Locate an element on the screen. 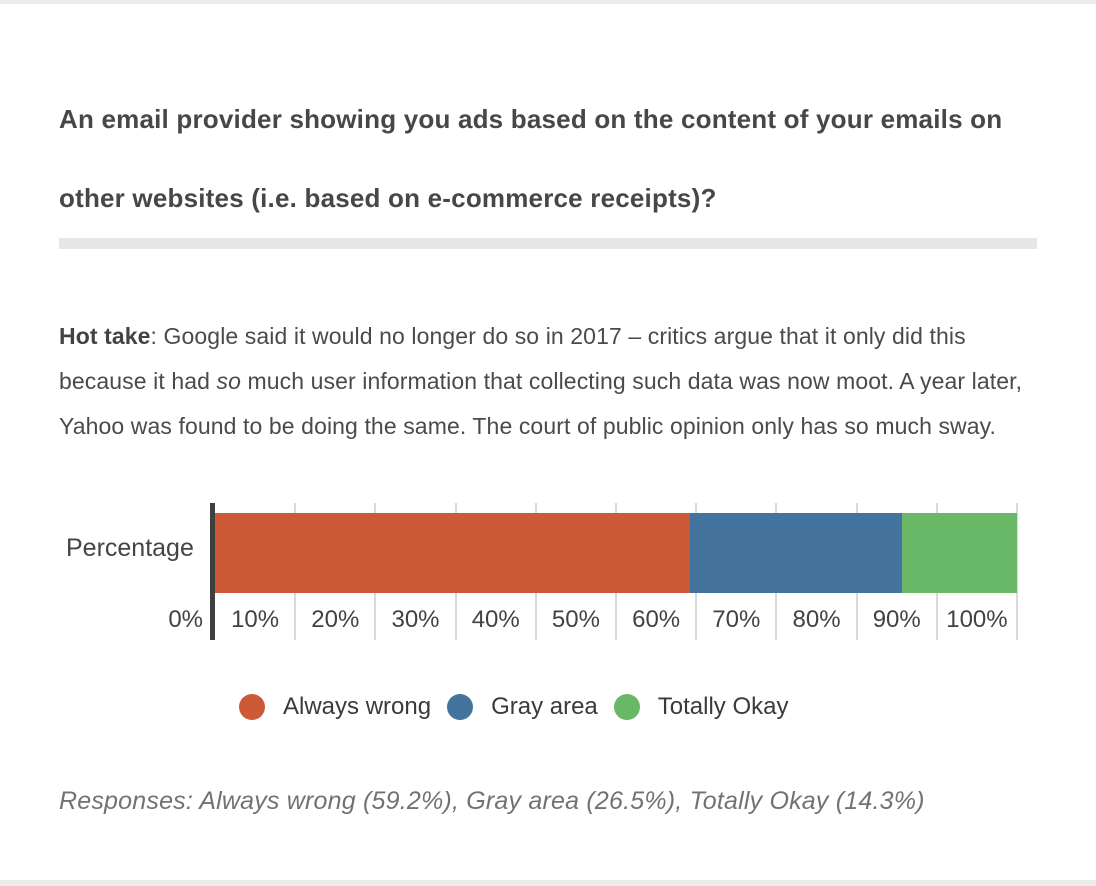  legend-item-always-wrong: Always wrong is located at coordinates (335, 707).